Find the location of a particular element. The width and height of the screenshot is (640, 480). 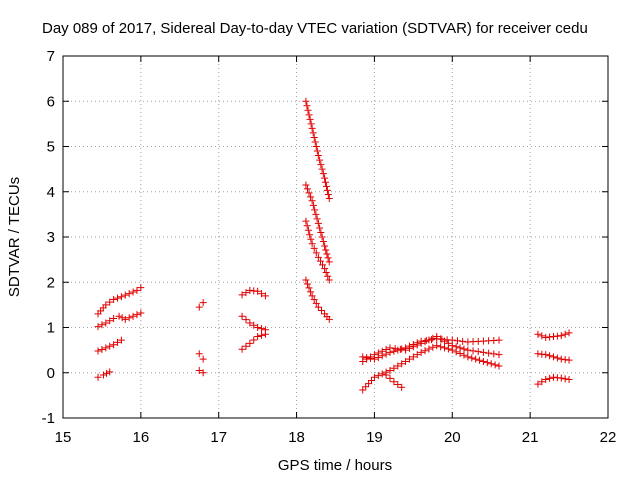

series-arc-d3 is located at coordinates (317, 250).